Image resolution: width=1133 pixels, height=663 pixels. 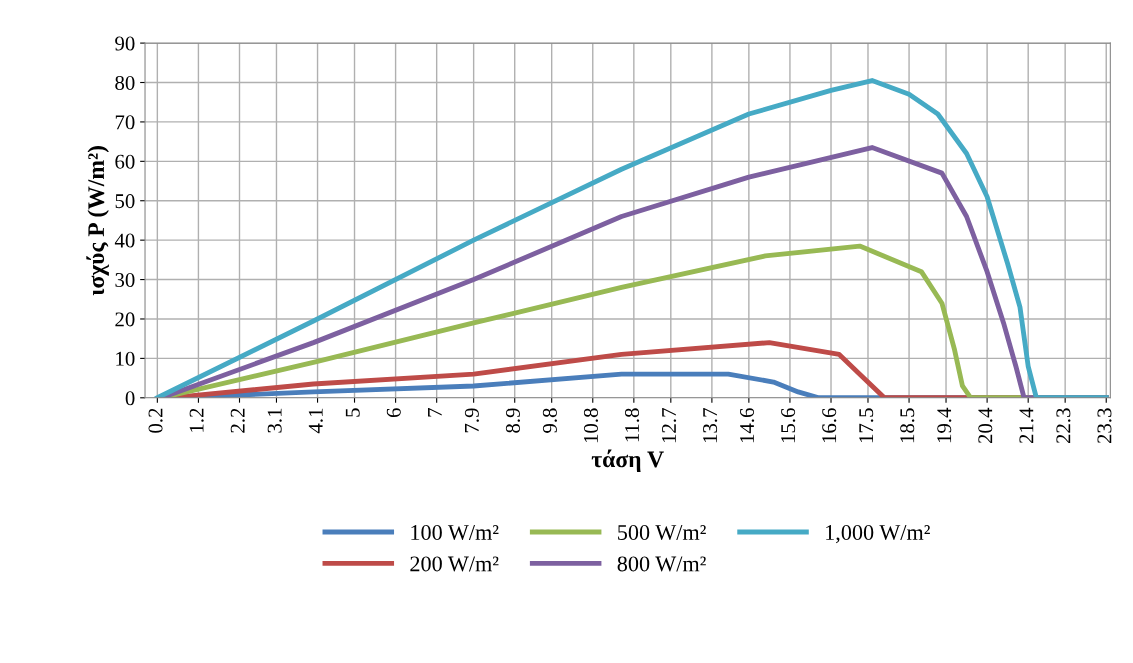 I want to click on x-tick-label: 1.2, so click(x=196, y=420).